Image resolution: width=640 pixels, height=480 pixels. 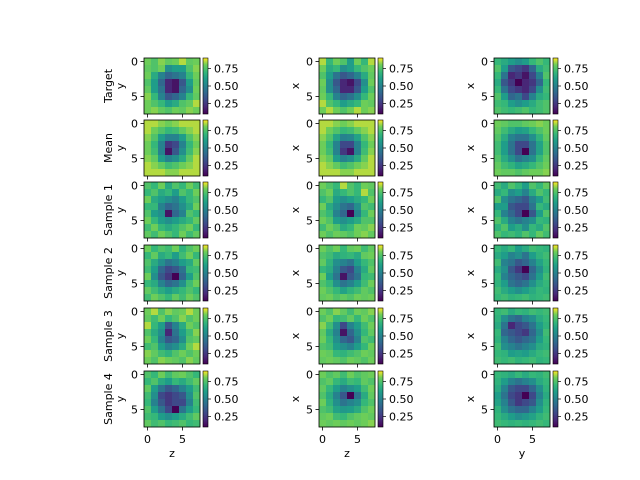 I want to click on x-axis-label: y, so click(x=522, y=453).